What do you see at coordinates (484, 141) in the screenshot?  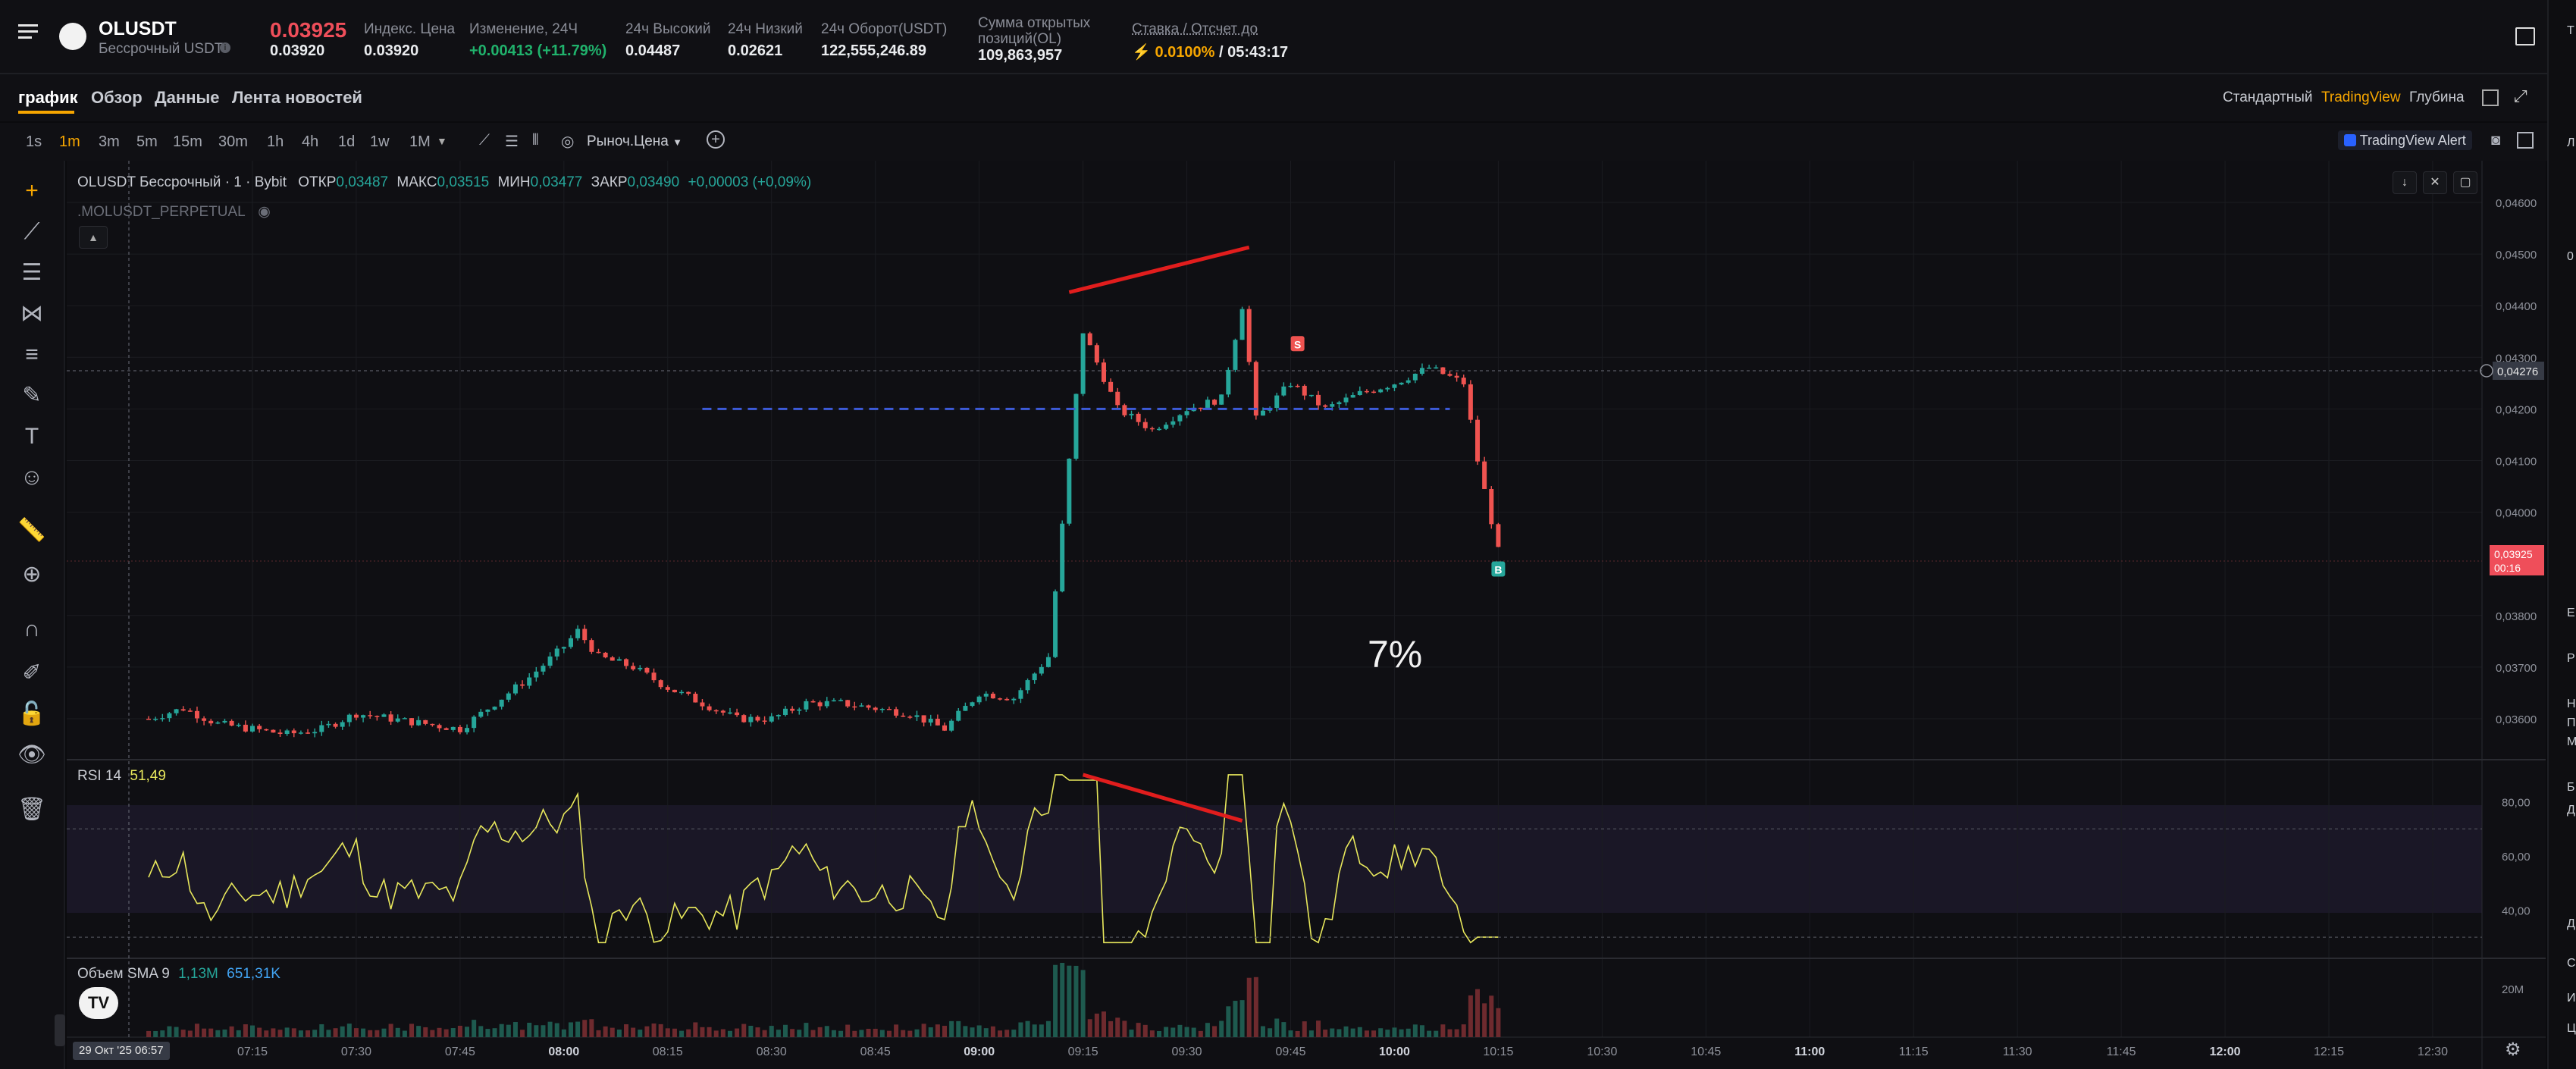 I see `indicator-icon: ⟋` at bounding box center [484, 141].